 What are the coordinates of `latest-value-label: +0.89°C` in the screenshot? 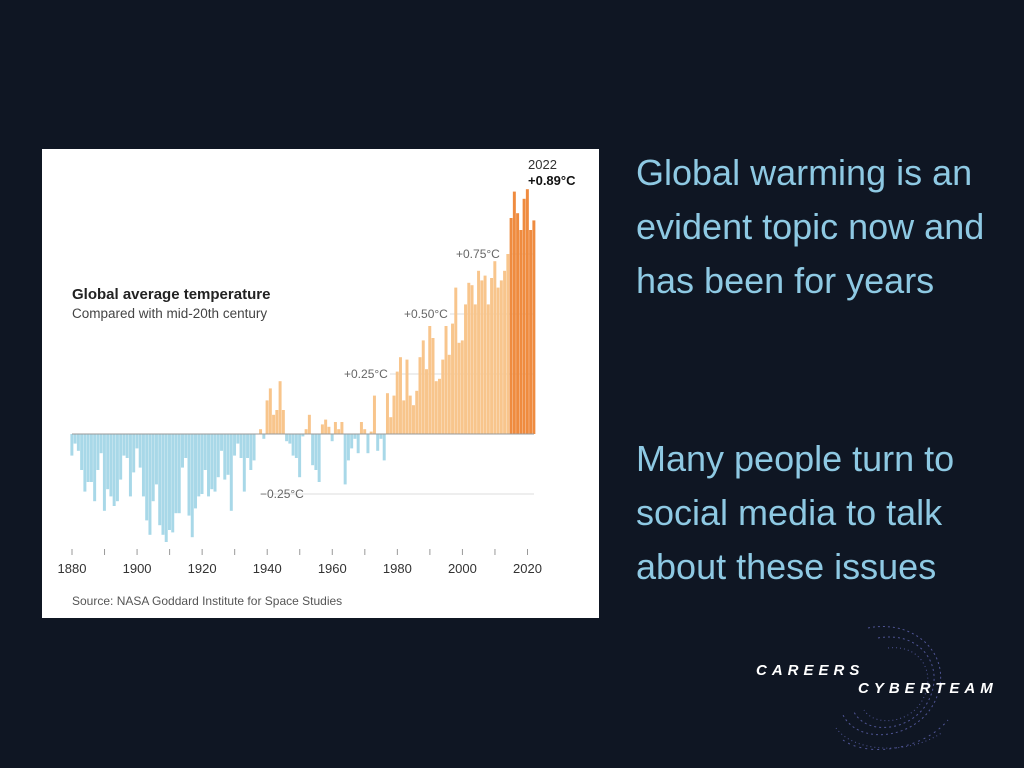 It's located at (552, 180).